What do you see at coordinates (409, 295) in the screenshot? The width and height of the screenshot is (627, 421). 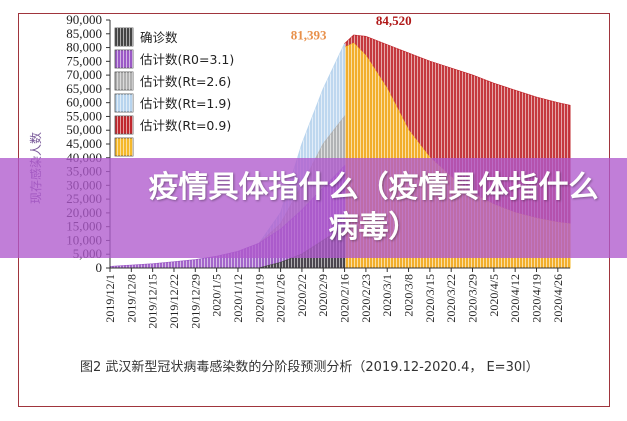 I see `x-tick-label: 2020/3/8` at bounding box center [409, 295].